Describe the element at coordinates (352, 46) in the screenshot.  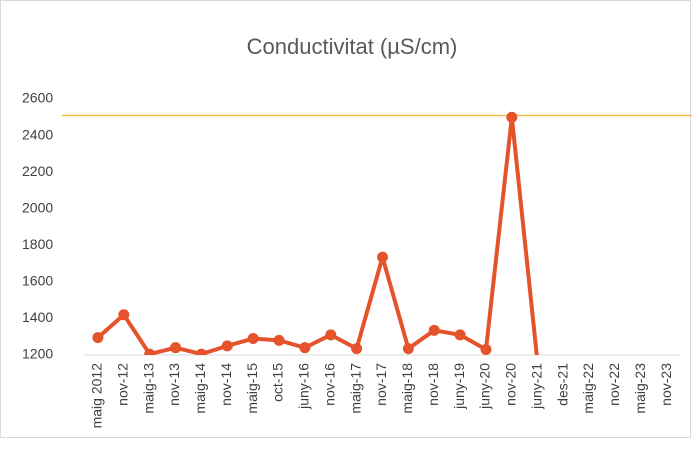
I see `chart-title: Conductivitat (µS/cm)` at that location.